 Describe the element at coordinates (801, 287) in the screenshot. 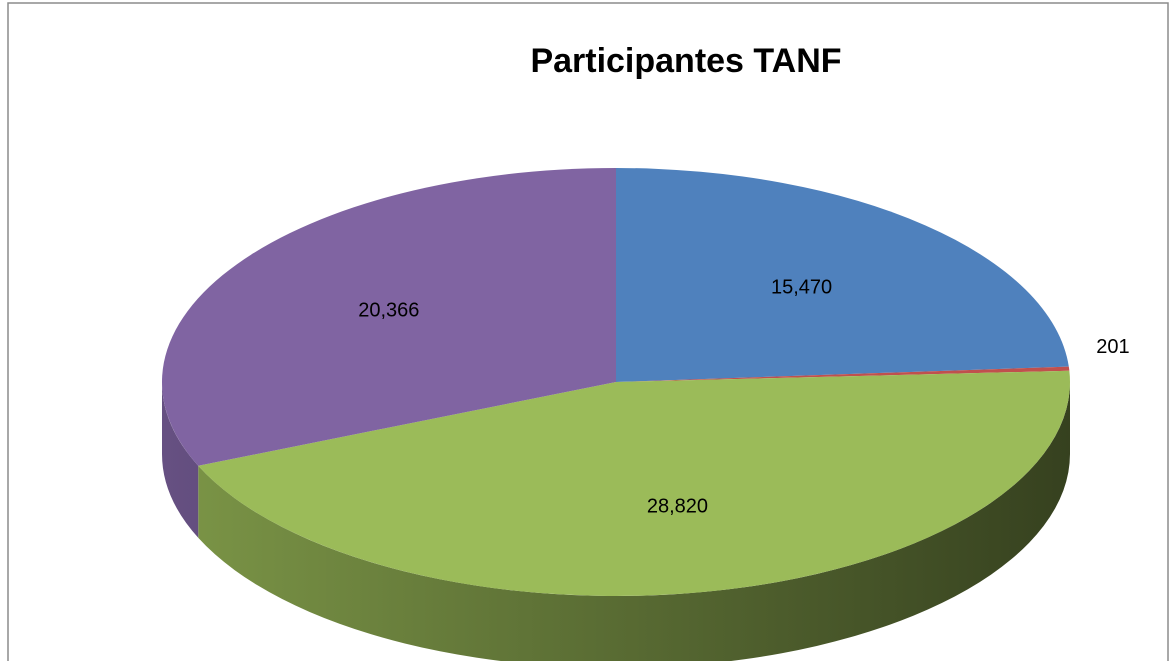

I see `data-label: 15,470` at that location.